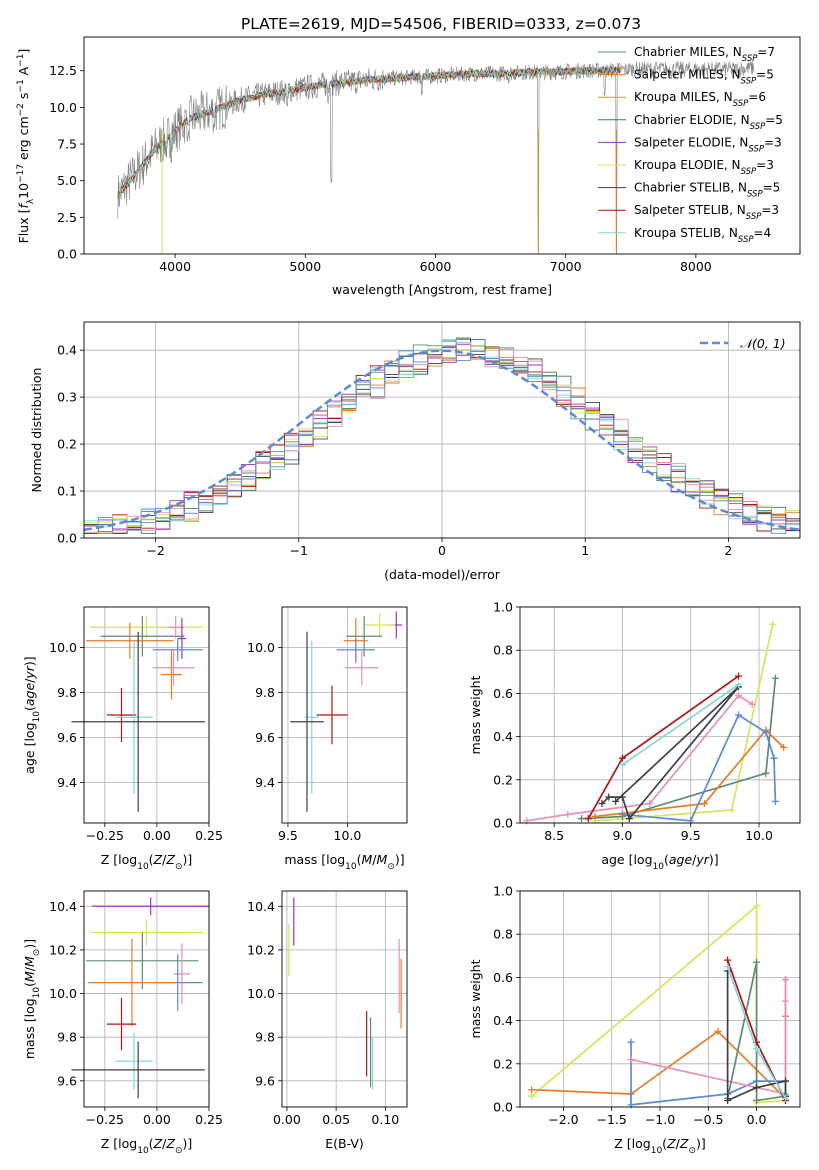 The width and height of the screenshot is (819, 1170). I want to click on y-tick-label: 0.8, so click(503, 934).